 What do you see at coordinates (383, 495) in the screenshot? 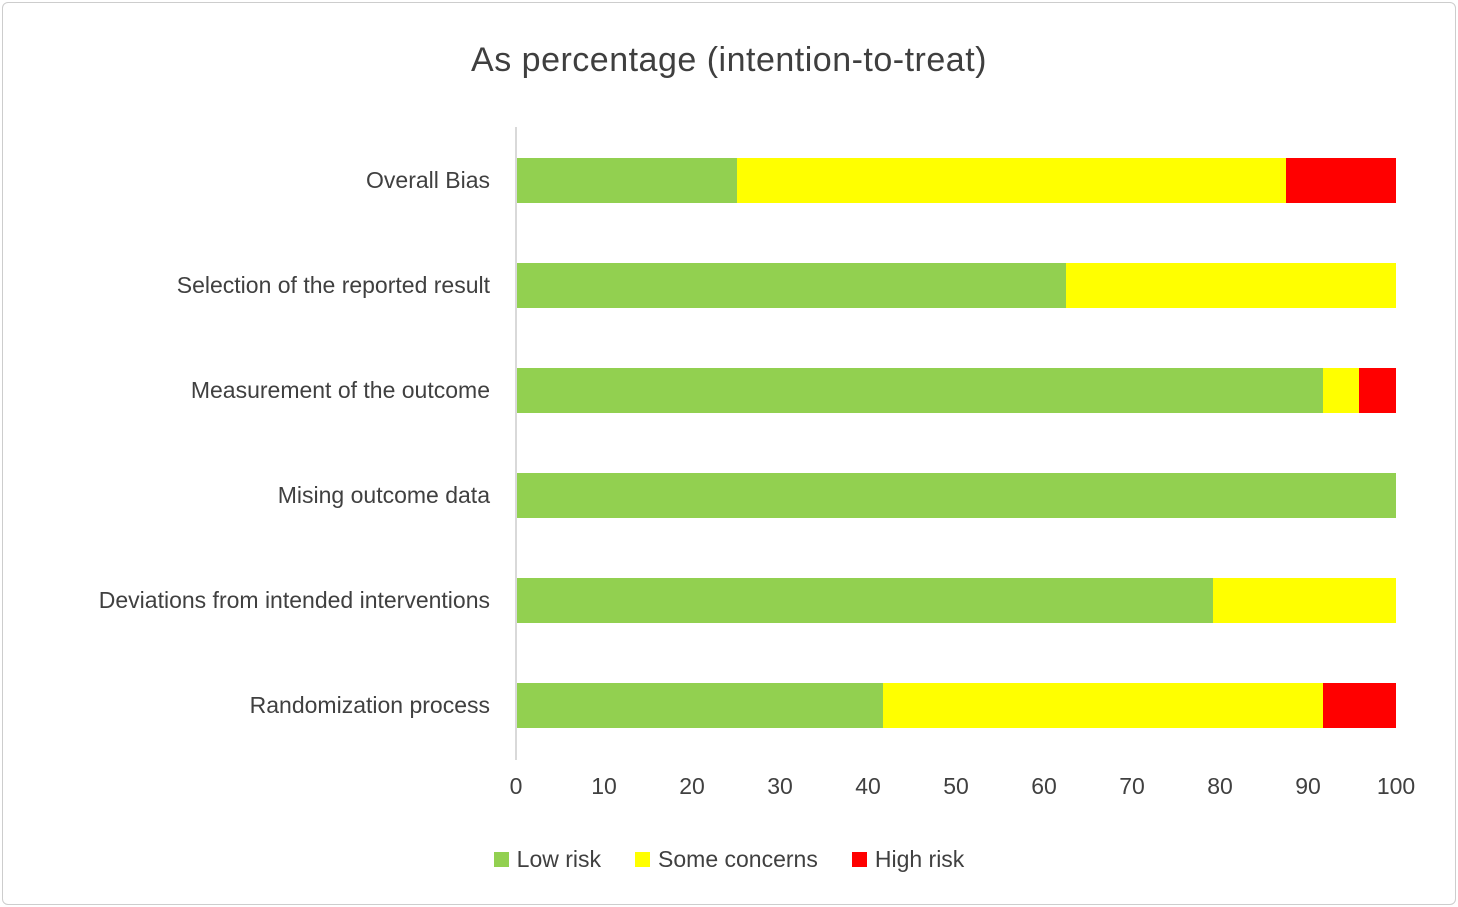
I see `category-label: Mising outcome data` at bounding box center [383, 495].